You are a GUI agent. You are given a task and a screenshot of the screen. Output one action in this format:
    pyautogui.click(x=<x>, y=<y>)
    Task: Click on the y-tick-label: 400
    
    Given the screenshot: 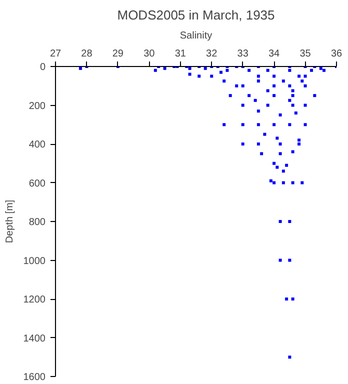 What is the action you would take?
    pyautogui.click(x=37, y=145)
    